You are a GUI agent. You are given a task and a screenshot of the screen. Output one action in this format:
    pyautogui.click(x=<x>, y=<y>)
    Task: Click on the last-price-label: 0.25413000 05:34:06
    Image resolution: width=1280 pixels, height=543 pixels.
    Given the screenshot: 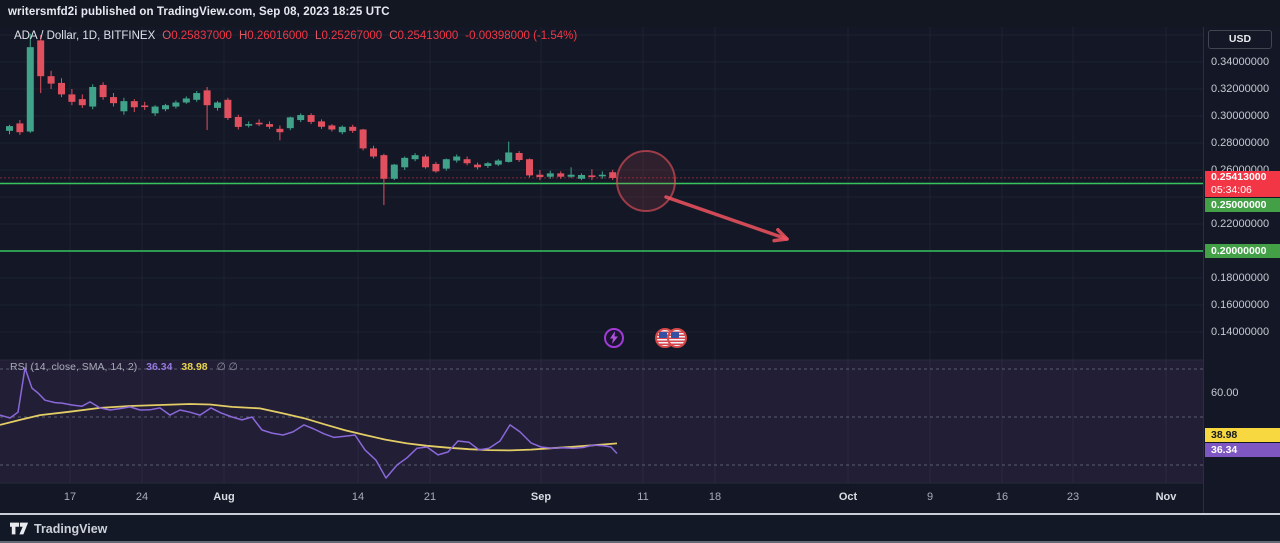 What is the action you would take?
    pyautogui.click(x=1242, y=184)
    